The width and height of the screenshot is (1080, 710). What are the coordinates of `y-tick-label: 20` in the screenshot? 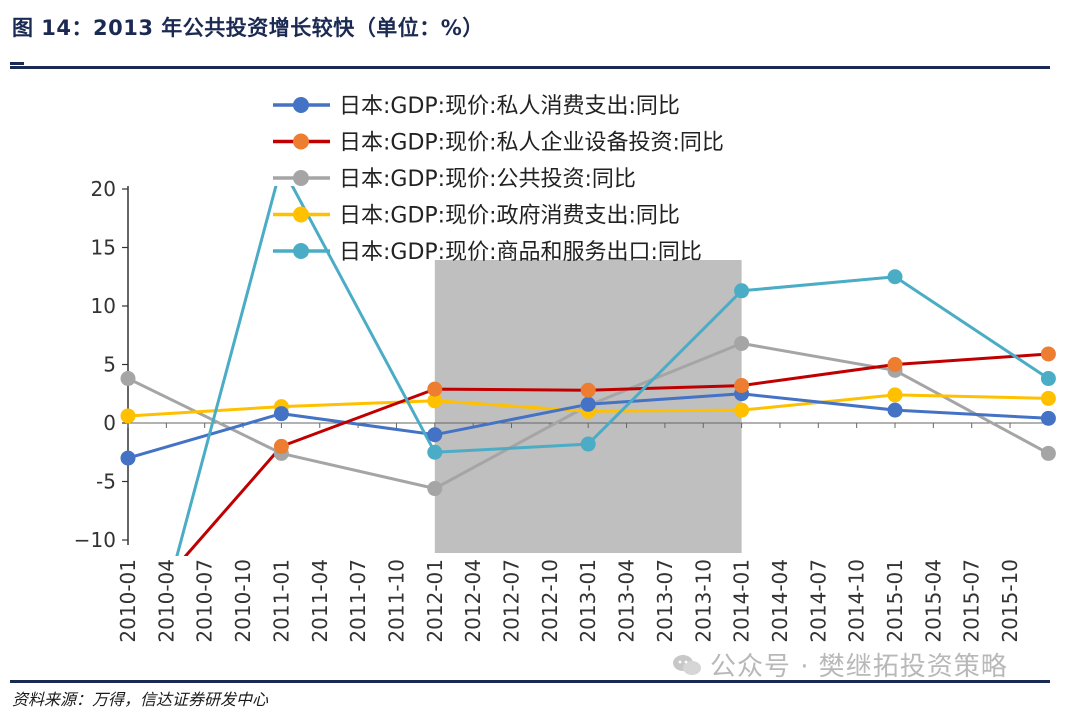 It's located at (103, 189).